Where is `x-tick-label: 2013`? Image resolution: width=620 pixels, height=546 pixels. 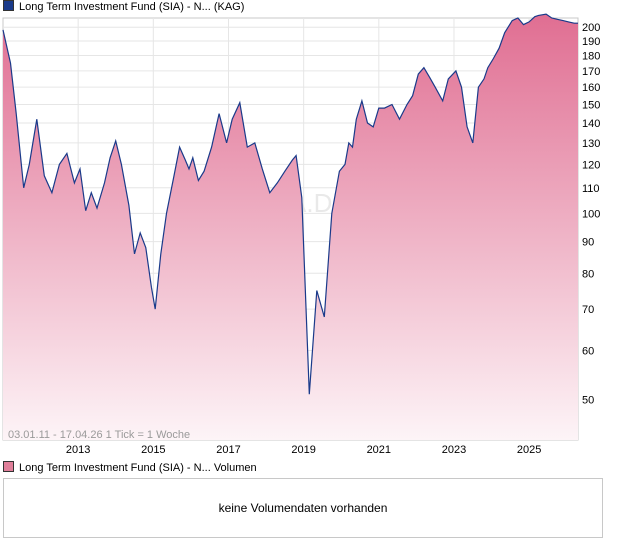 x-tick-label: 2013 is located at coordinates (78, 450).